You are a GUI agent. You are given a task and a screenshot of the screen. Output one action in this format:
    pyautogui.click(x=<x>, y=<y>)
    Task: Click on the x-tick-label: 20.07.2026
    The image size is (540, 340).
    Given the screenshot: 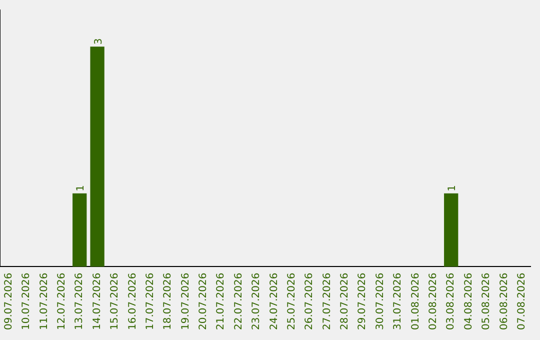 What is the action you would take?
    pyautogui.click(x=204, y=301)
    